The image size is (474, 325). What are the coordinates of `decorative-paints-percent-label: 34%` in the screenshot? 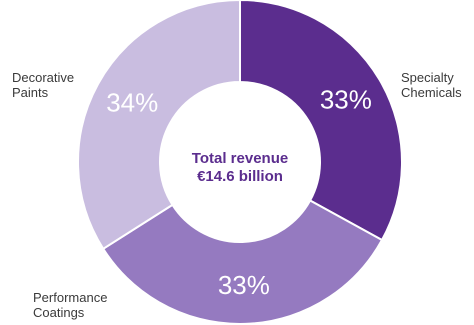 It's located at (132, 103).